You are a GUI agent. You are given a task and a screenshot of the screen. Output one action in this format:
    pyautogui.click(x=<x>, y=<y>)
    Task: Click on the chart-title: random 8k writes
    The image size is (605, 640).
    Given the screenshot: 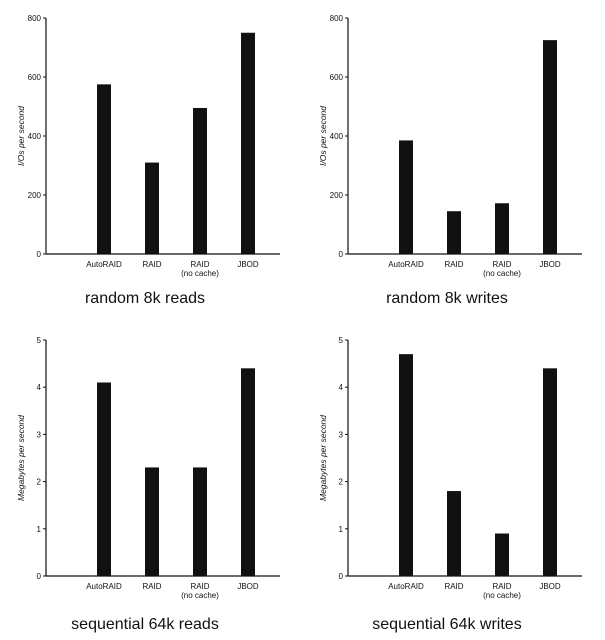 What is the action you would take?
    pyautogui.click(x=447, y=298)
    